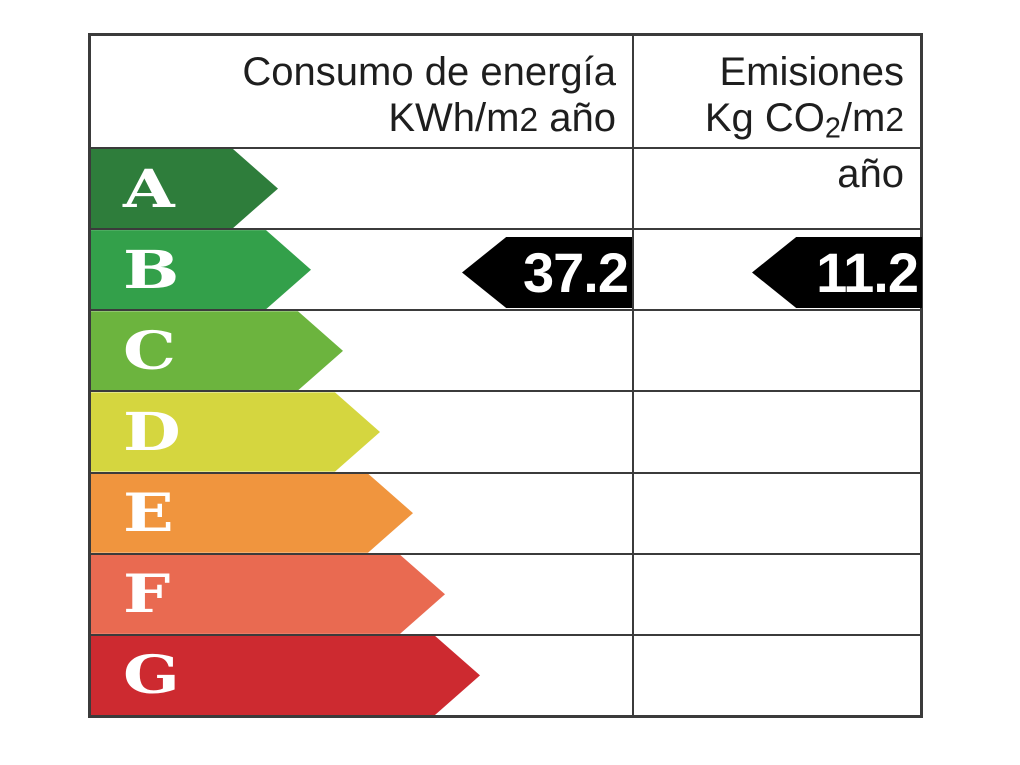  I want to click on grade-row-a: A, so click(505, 188).